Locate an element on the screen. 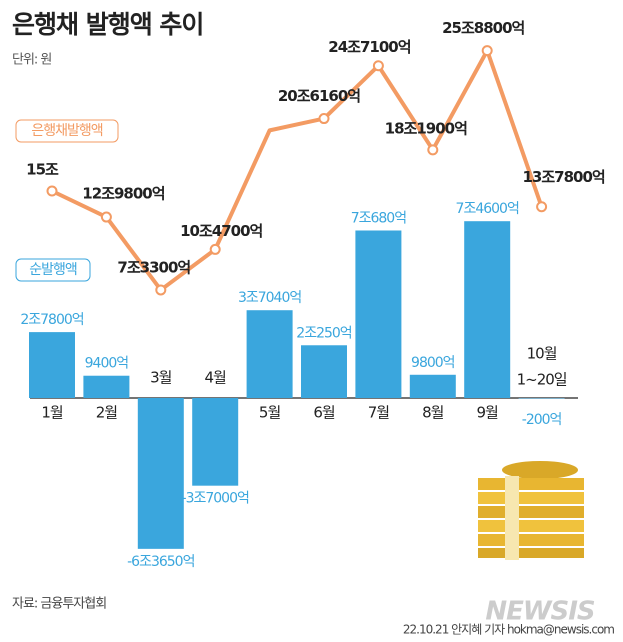 Image resolution: width=623 pixels, height=642 pixels. bar-label: -6조3650억 is located at coordinates (160, 562).